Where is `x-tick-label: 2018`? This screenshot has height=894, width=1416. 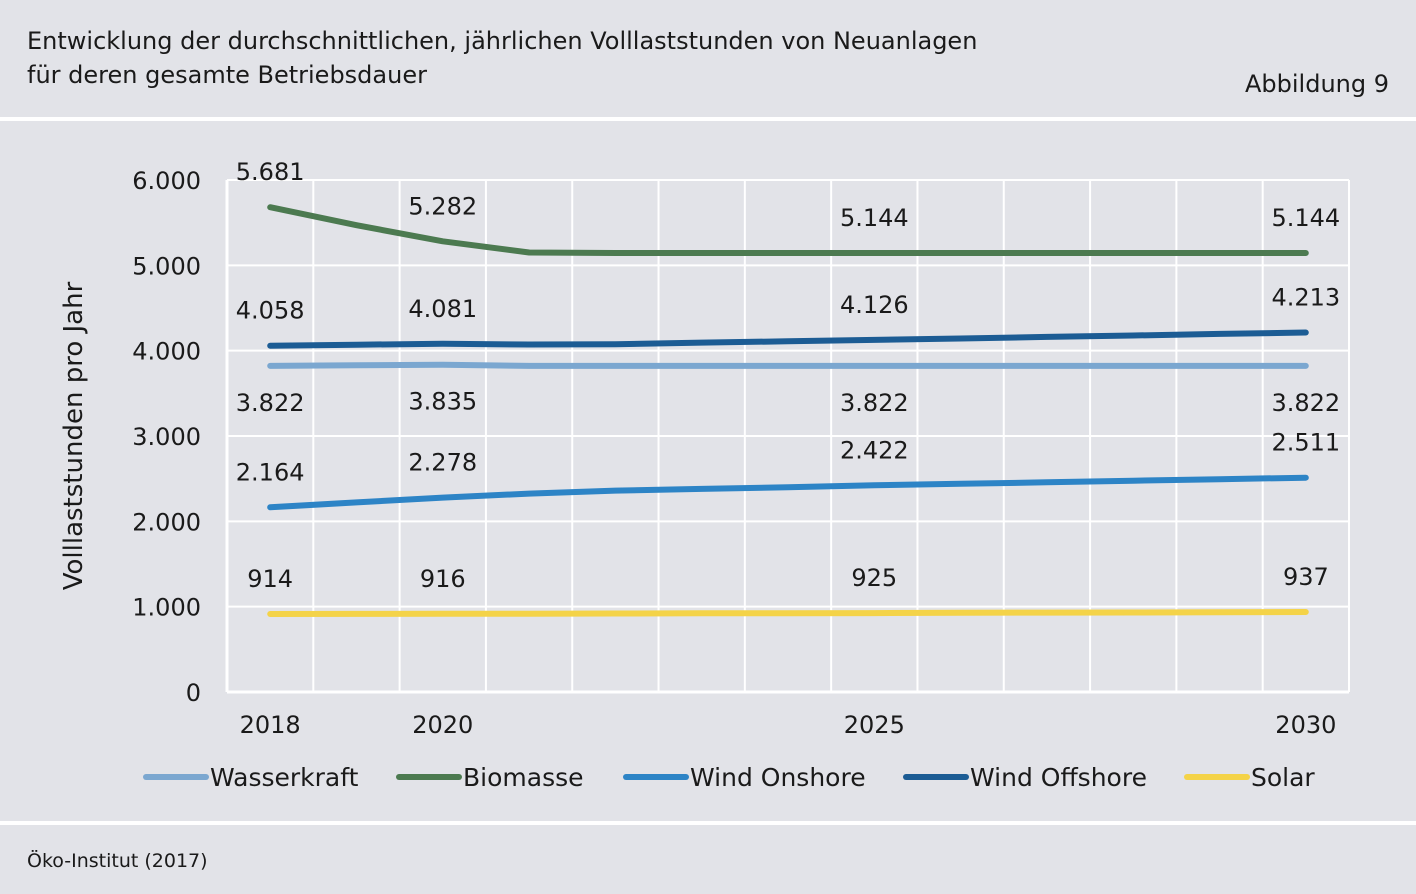 x-tick-label: 2018 is located at coordinates (270, 725).